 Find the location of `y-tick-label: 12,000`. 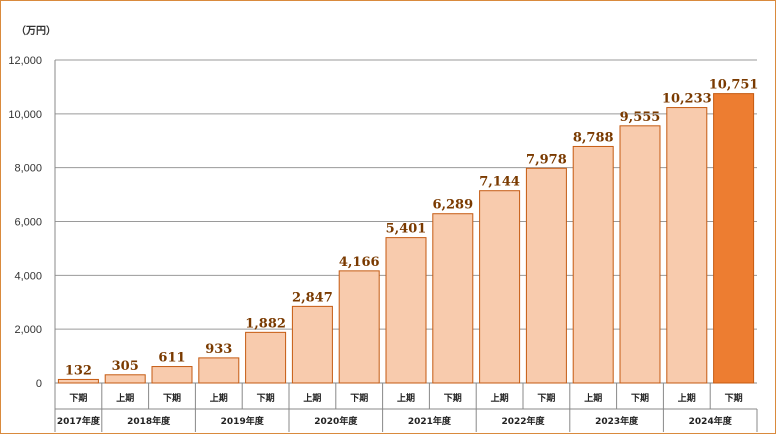

y-tick-label: 12,000 is located at coordinates (25, 61).